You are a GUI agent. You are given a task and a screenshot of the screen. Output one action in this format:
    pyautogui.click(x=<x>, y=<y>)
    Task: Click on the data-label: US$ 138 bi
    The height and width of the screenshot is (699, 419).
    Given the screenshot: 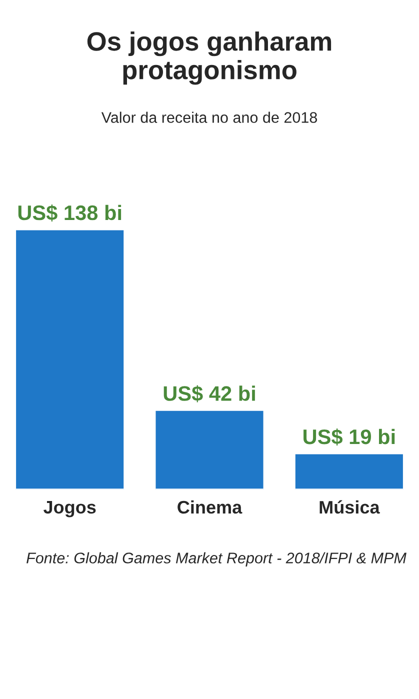 What is the action you would take?
    pyautogui.click(x=70, y=213)
    